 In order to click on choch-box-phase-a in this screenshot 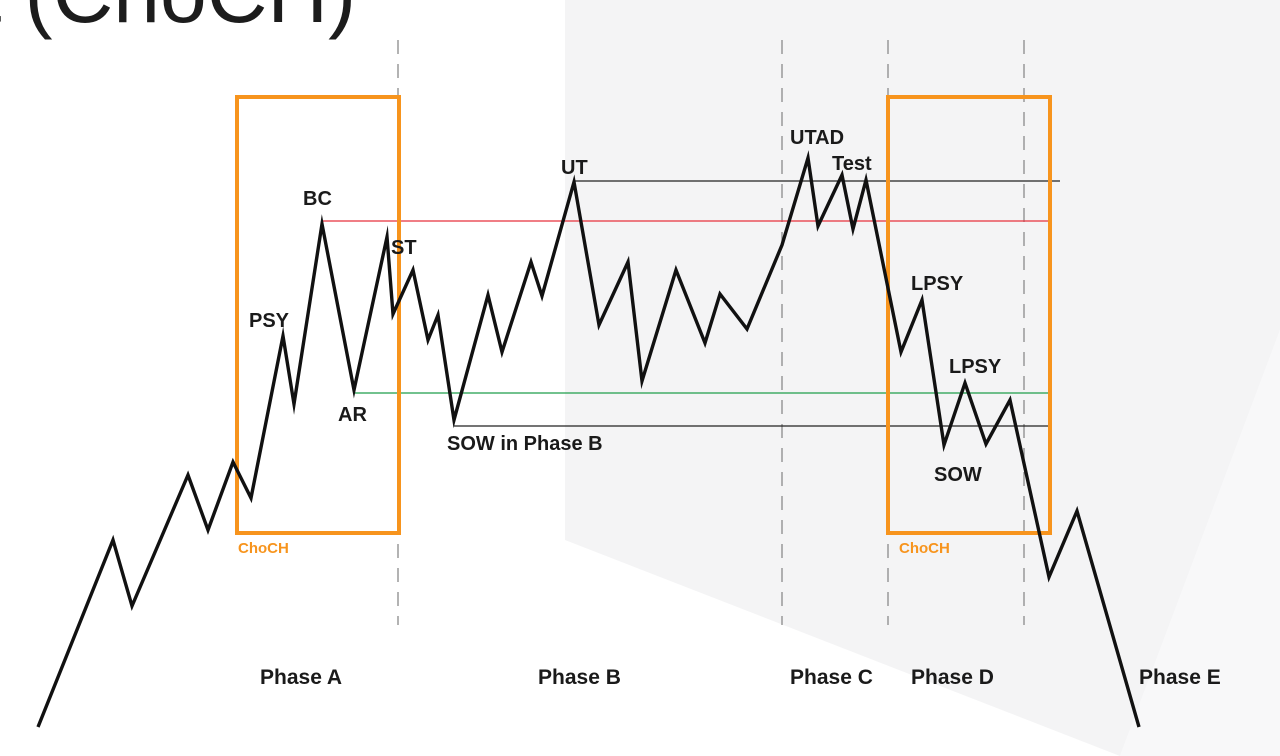, I will do `click(318, 315)`.